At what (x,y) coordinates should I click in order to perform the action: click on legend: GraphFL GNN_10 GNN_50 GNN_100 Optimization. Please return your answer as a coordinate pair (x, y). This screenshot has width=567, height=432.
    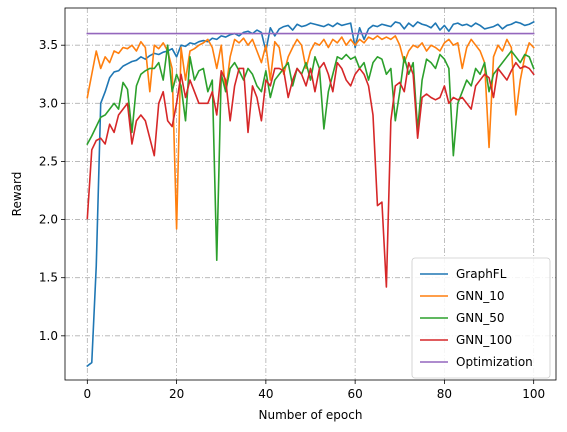
    Looking at the image, I should click on (481, 318).